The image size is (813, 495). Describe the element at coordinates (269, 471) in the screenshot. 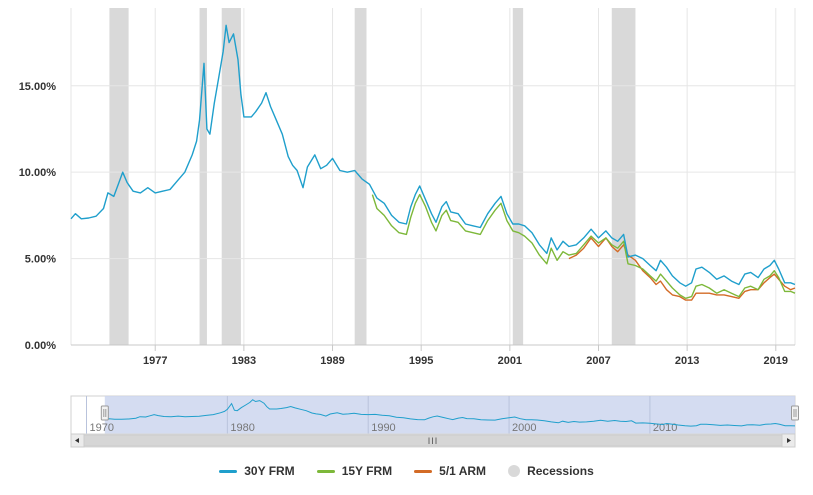

I see `legend-label-30y-frm: 30Y FRM` at that location.